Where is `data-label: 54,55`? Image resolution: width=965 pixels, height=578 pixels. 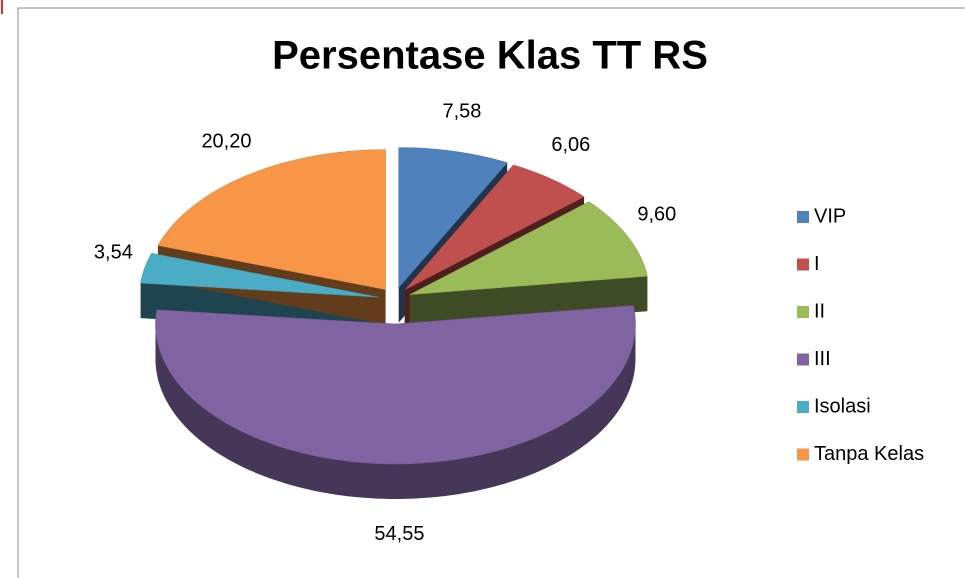
data-label: 54,55 is located at coordinates (399, 534).